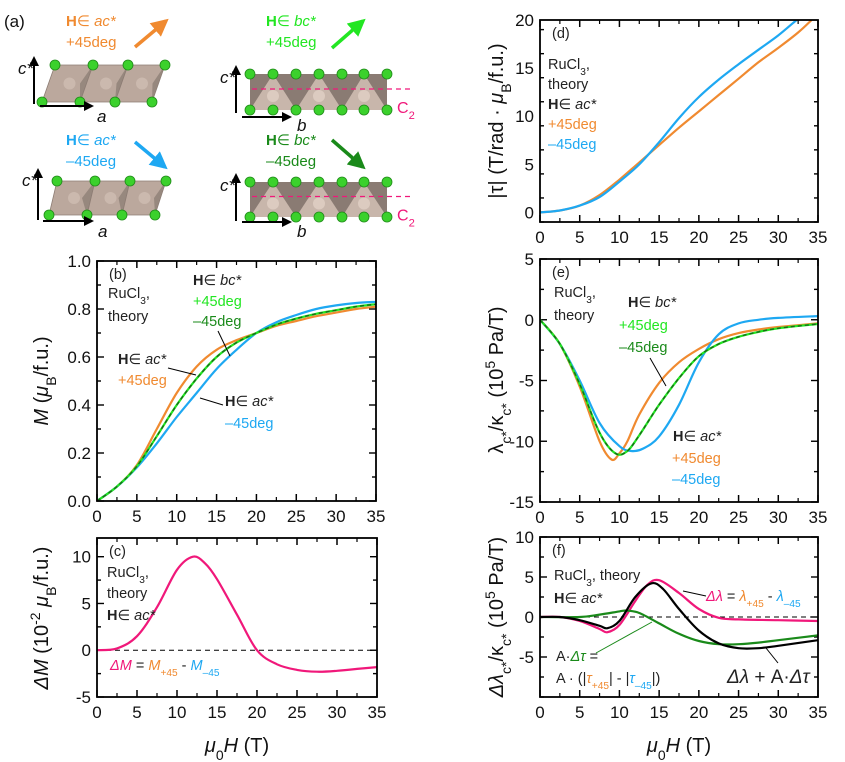  I want to click on text-segment: ΔM, so click(42, 674).